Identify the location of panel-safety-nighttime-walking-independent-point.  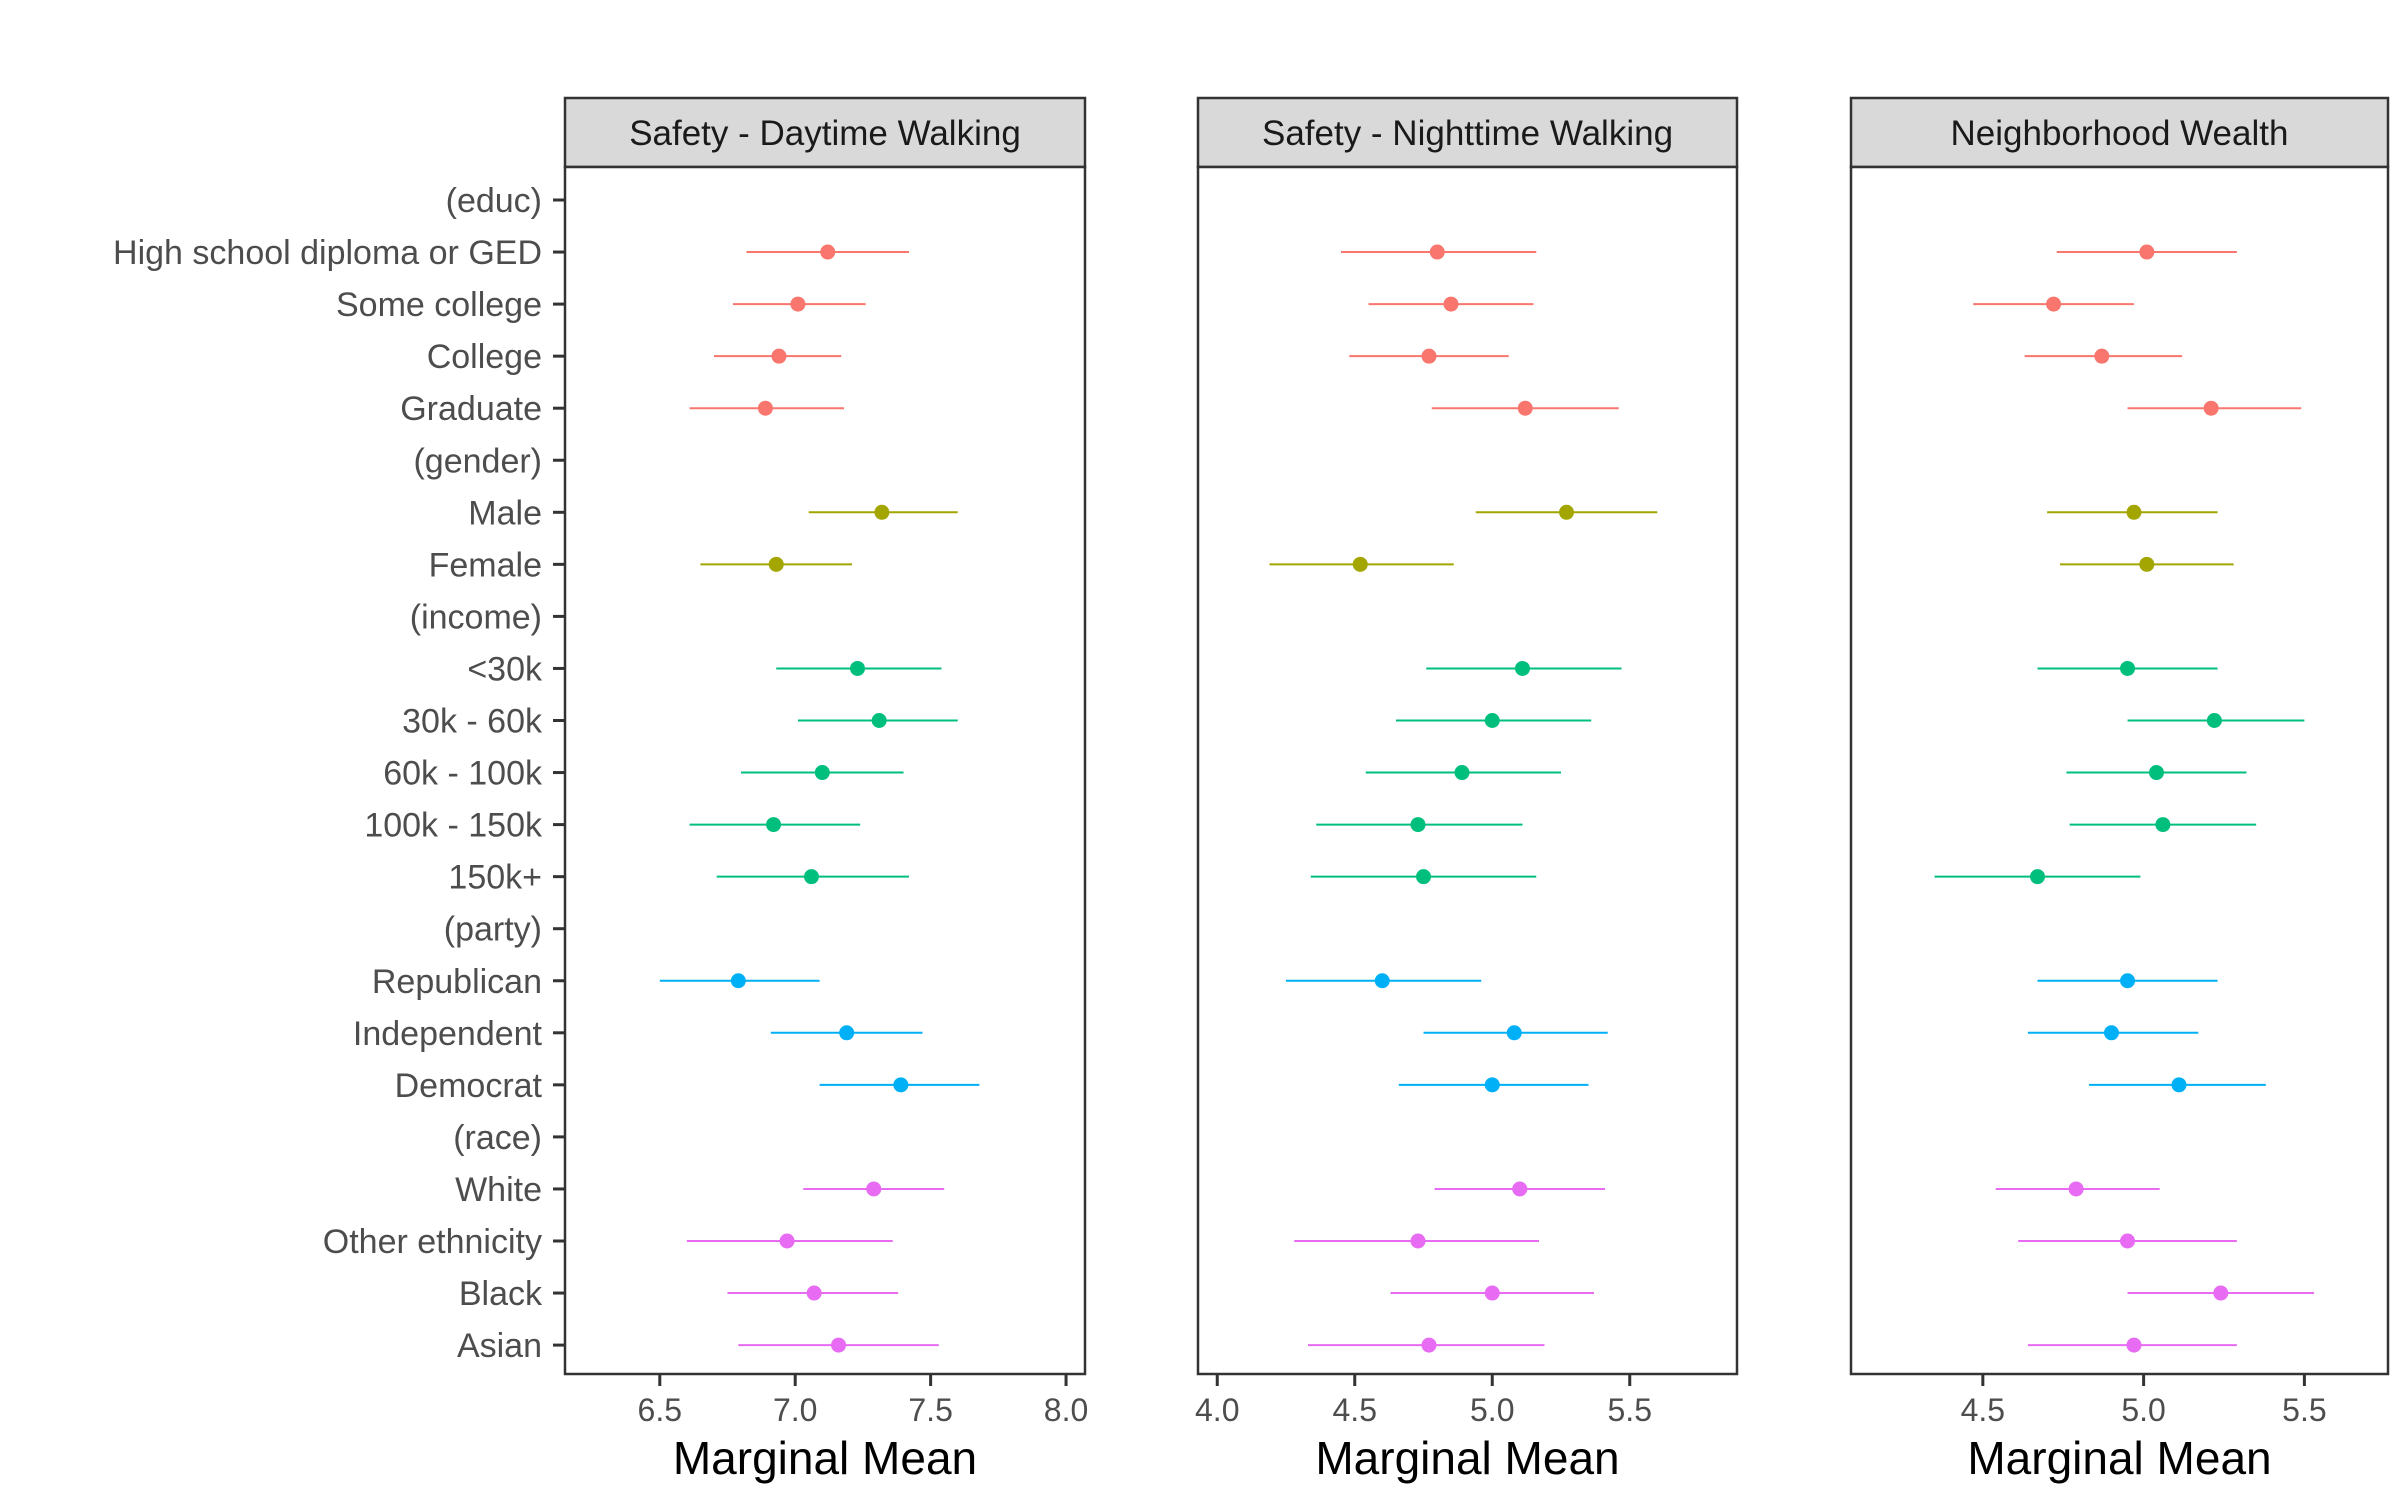
(1514, 1033).